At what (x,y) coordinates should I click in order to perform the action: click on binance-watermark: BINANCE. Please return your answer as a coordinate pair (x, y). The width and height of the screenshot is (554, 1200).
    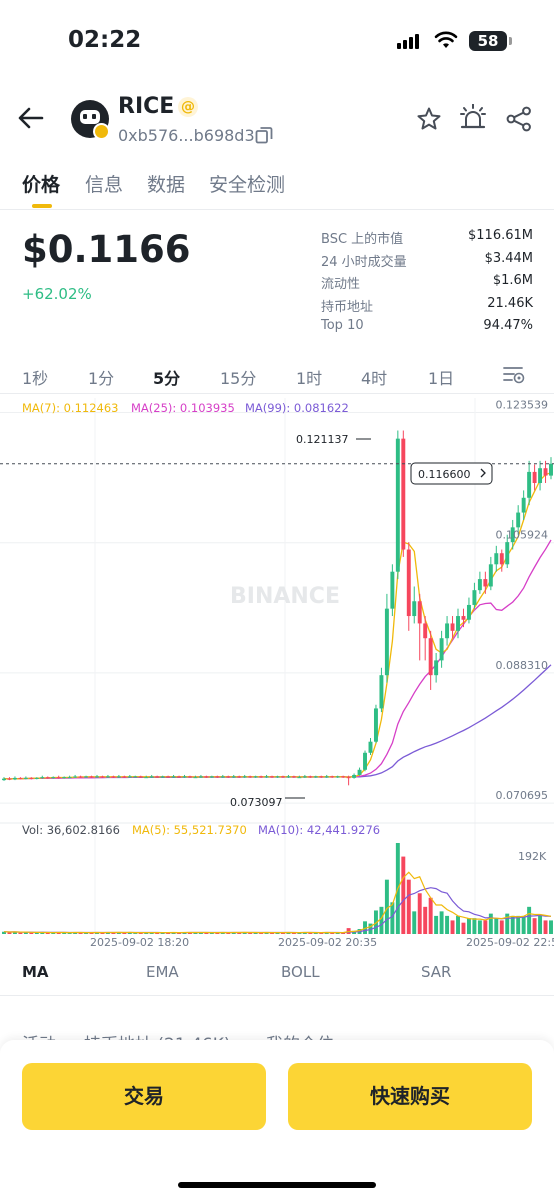
    Looking at the image, I should click on (285, 596).